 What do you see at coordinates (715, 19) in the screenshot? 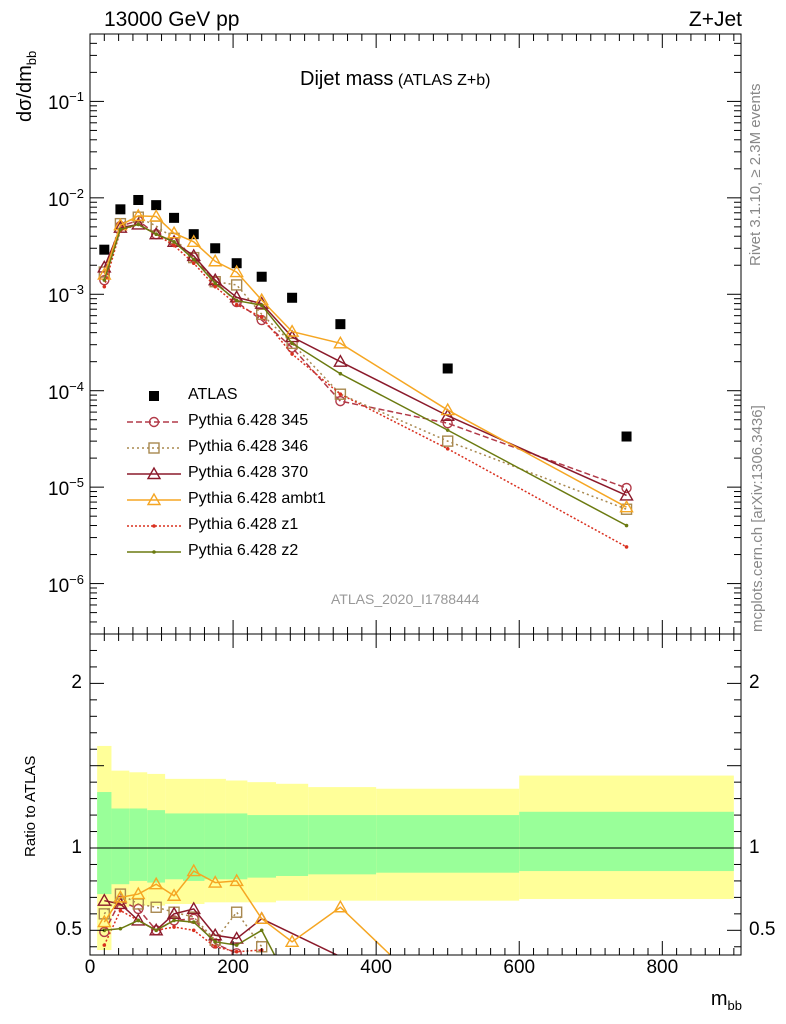
I see `header-process-label: Z+Jet` at bounding box center [715, 19].